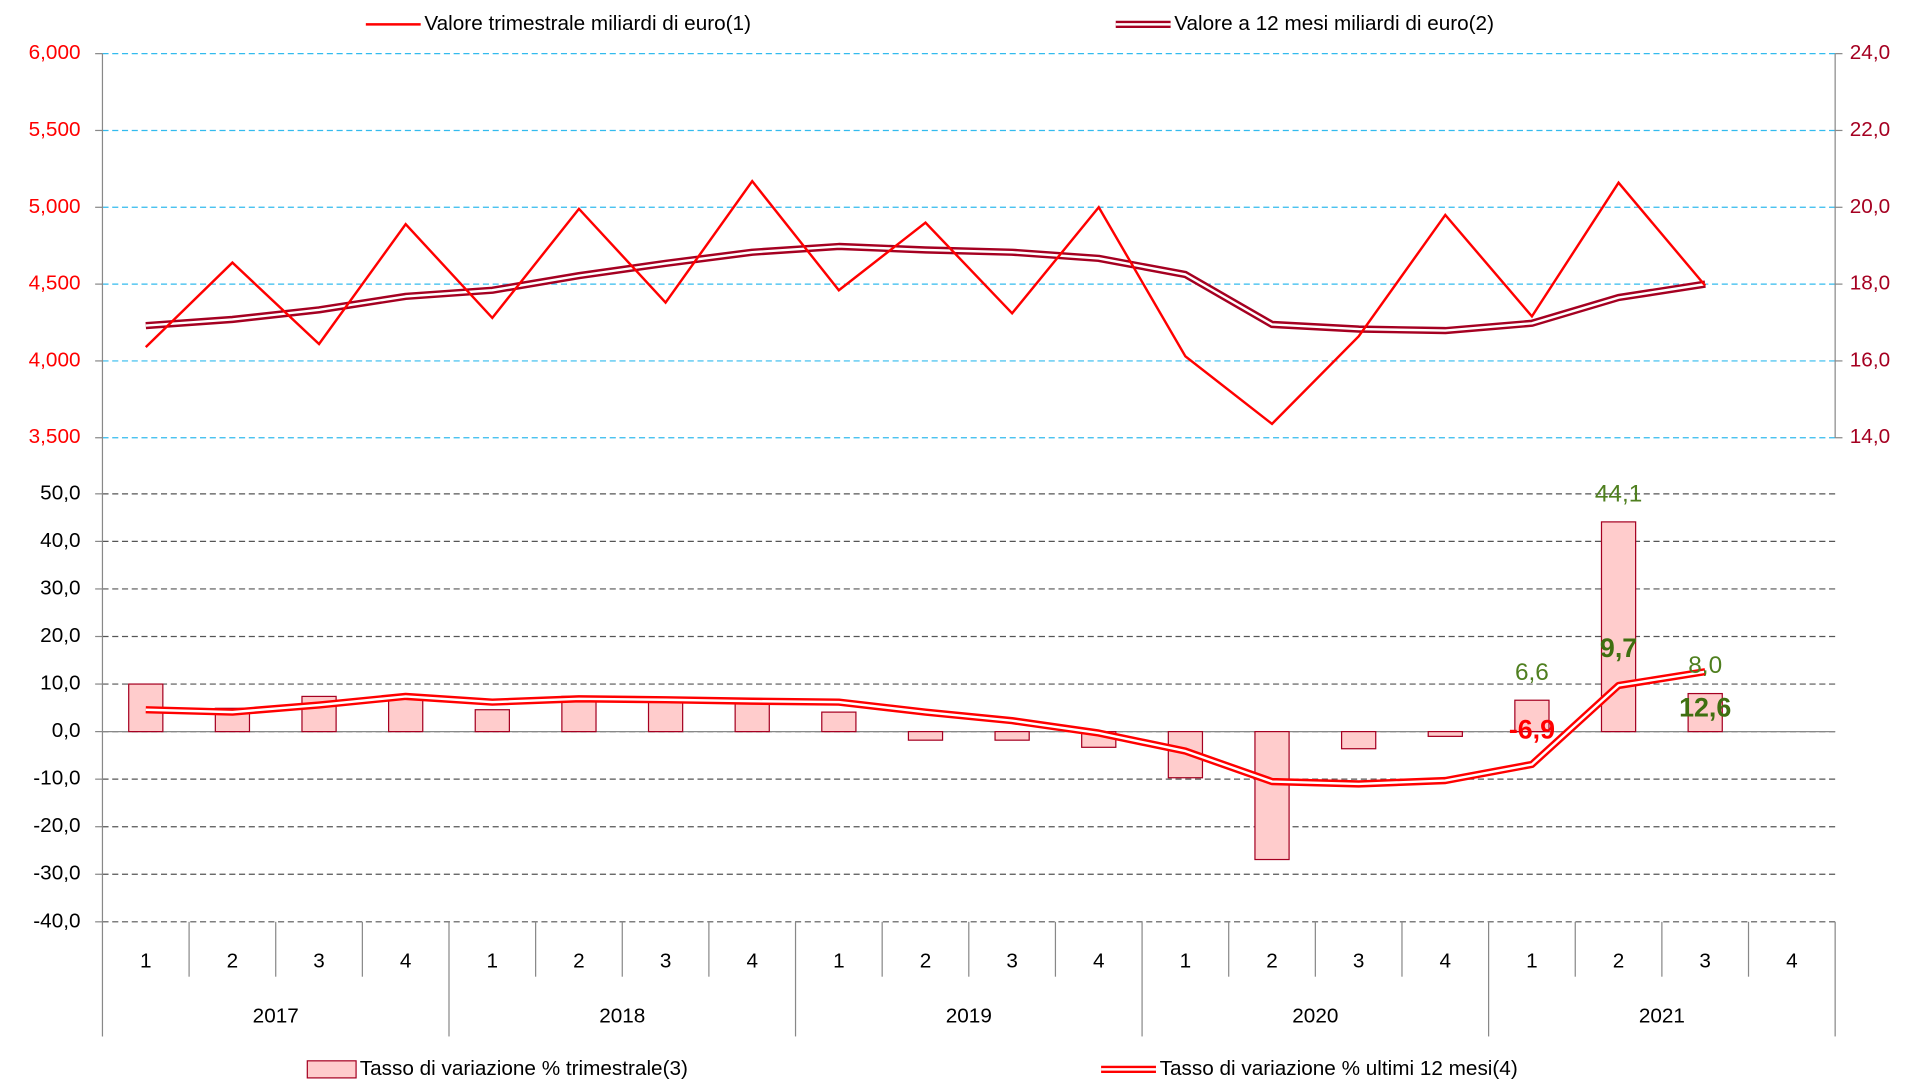  What do you see at coordinates (1870, 283) in the screenshot?
I see `y2-tick-label: 18,0` at bounding box center [1870, 283].